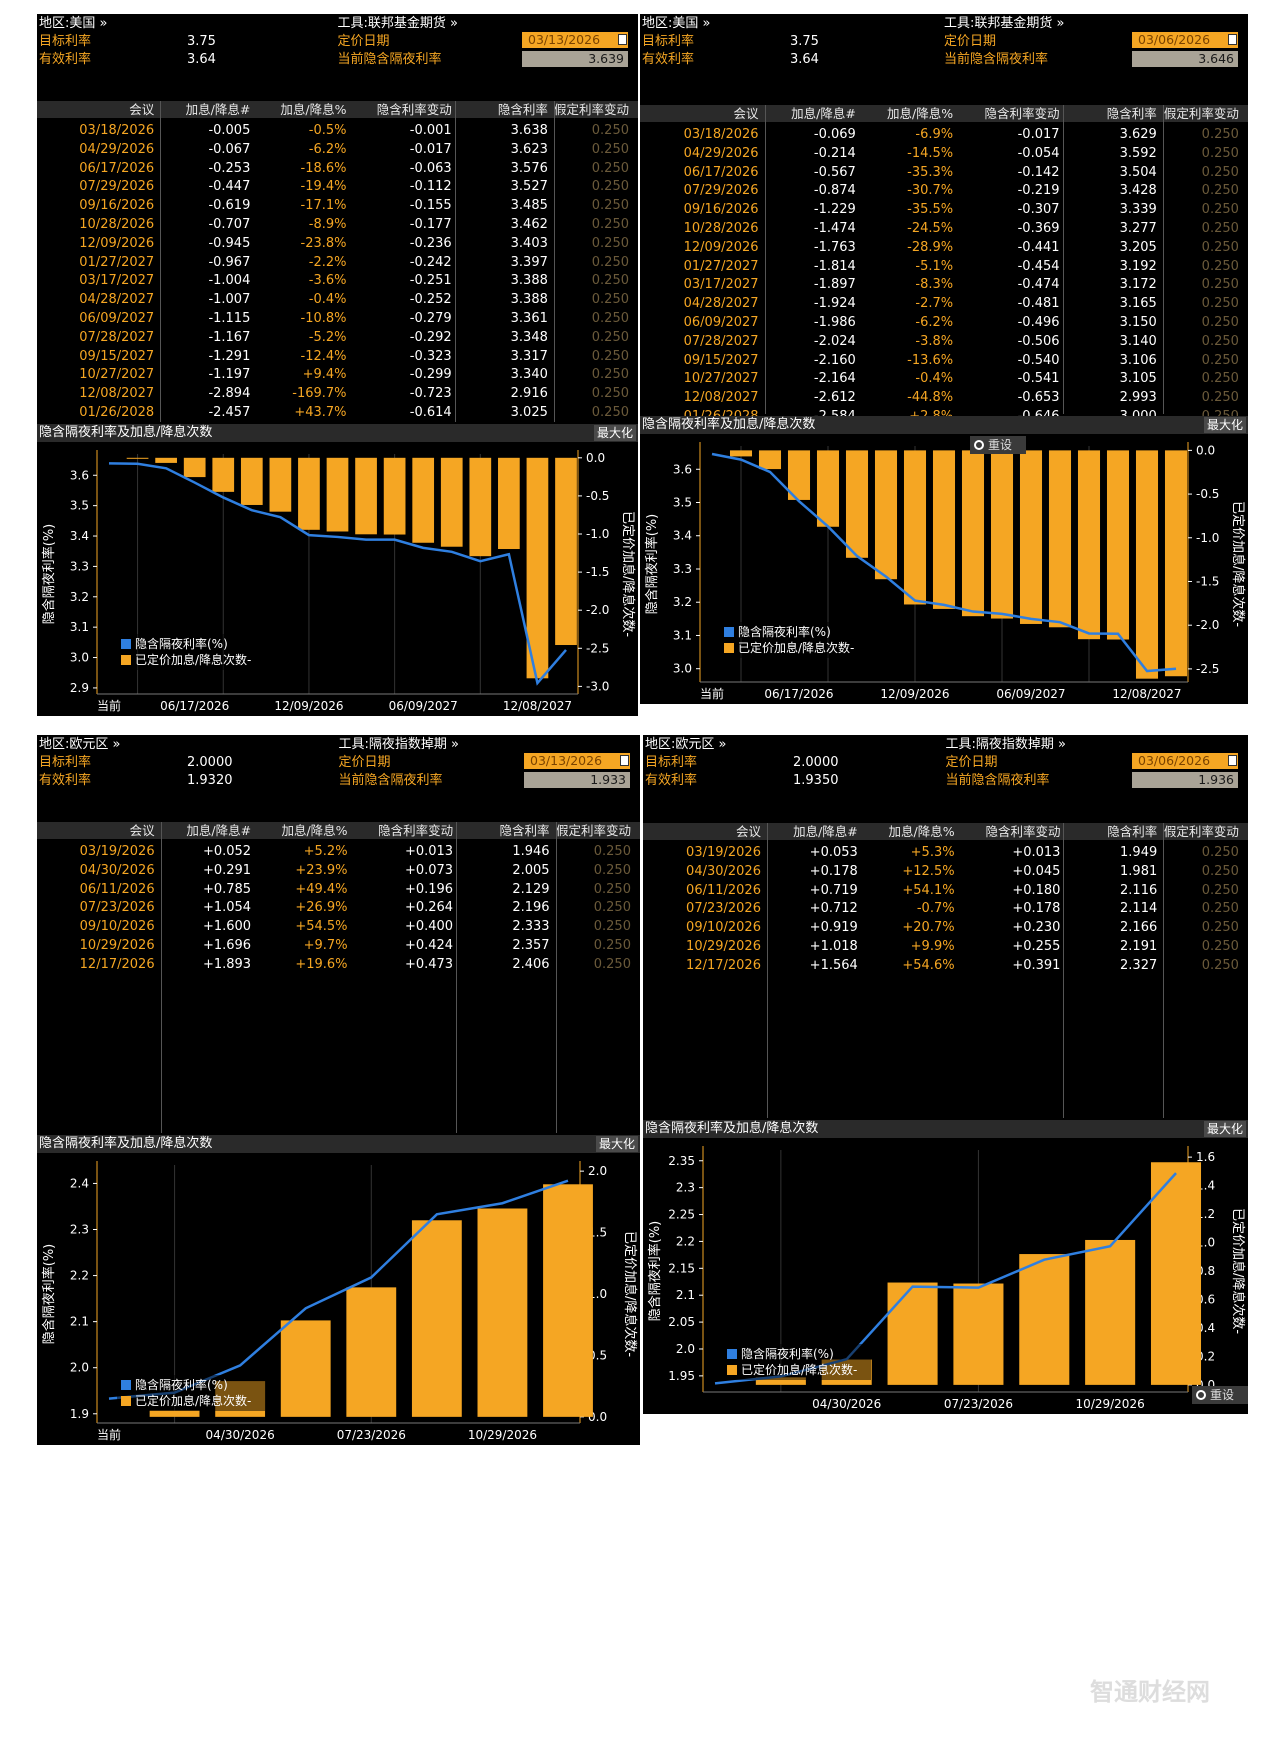 This screenshot has width=1288, height=1740. I want to click on table-row: 03/18/2026 -0.005 -0.5% -0.001 3.638 0.250, so click(337, 130).